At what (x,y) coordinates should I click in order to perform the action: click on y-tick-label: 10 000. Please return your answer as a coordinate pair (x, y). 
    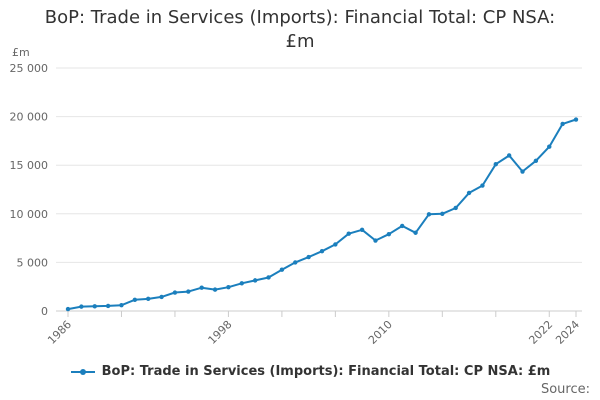
    Looking at the image, I should click on (29, 214).